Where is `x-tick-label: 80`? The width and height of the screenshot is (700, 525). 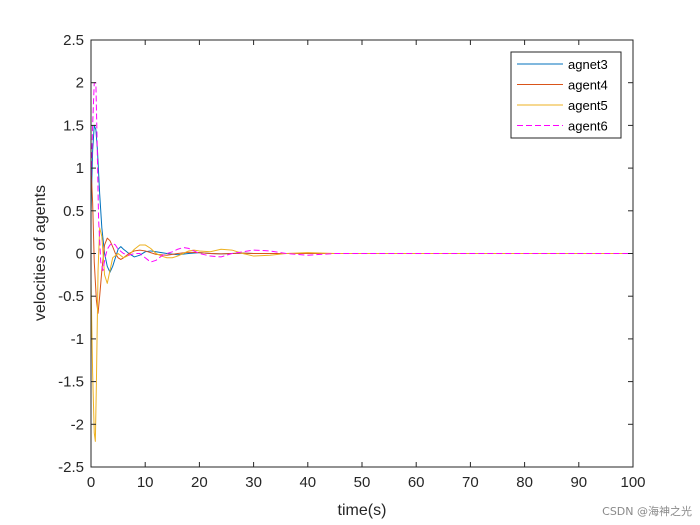
x-tick-label: 80 is located at coordinates (524, 482).